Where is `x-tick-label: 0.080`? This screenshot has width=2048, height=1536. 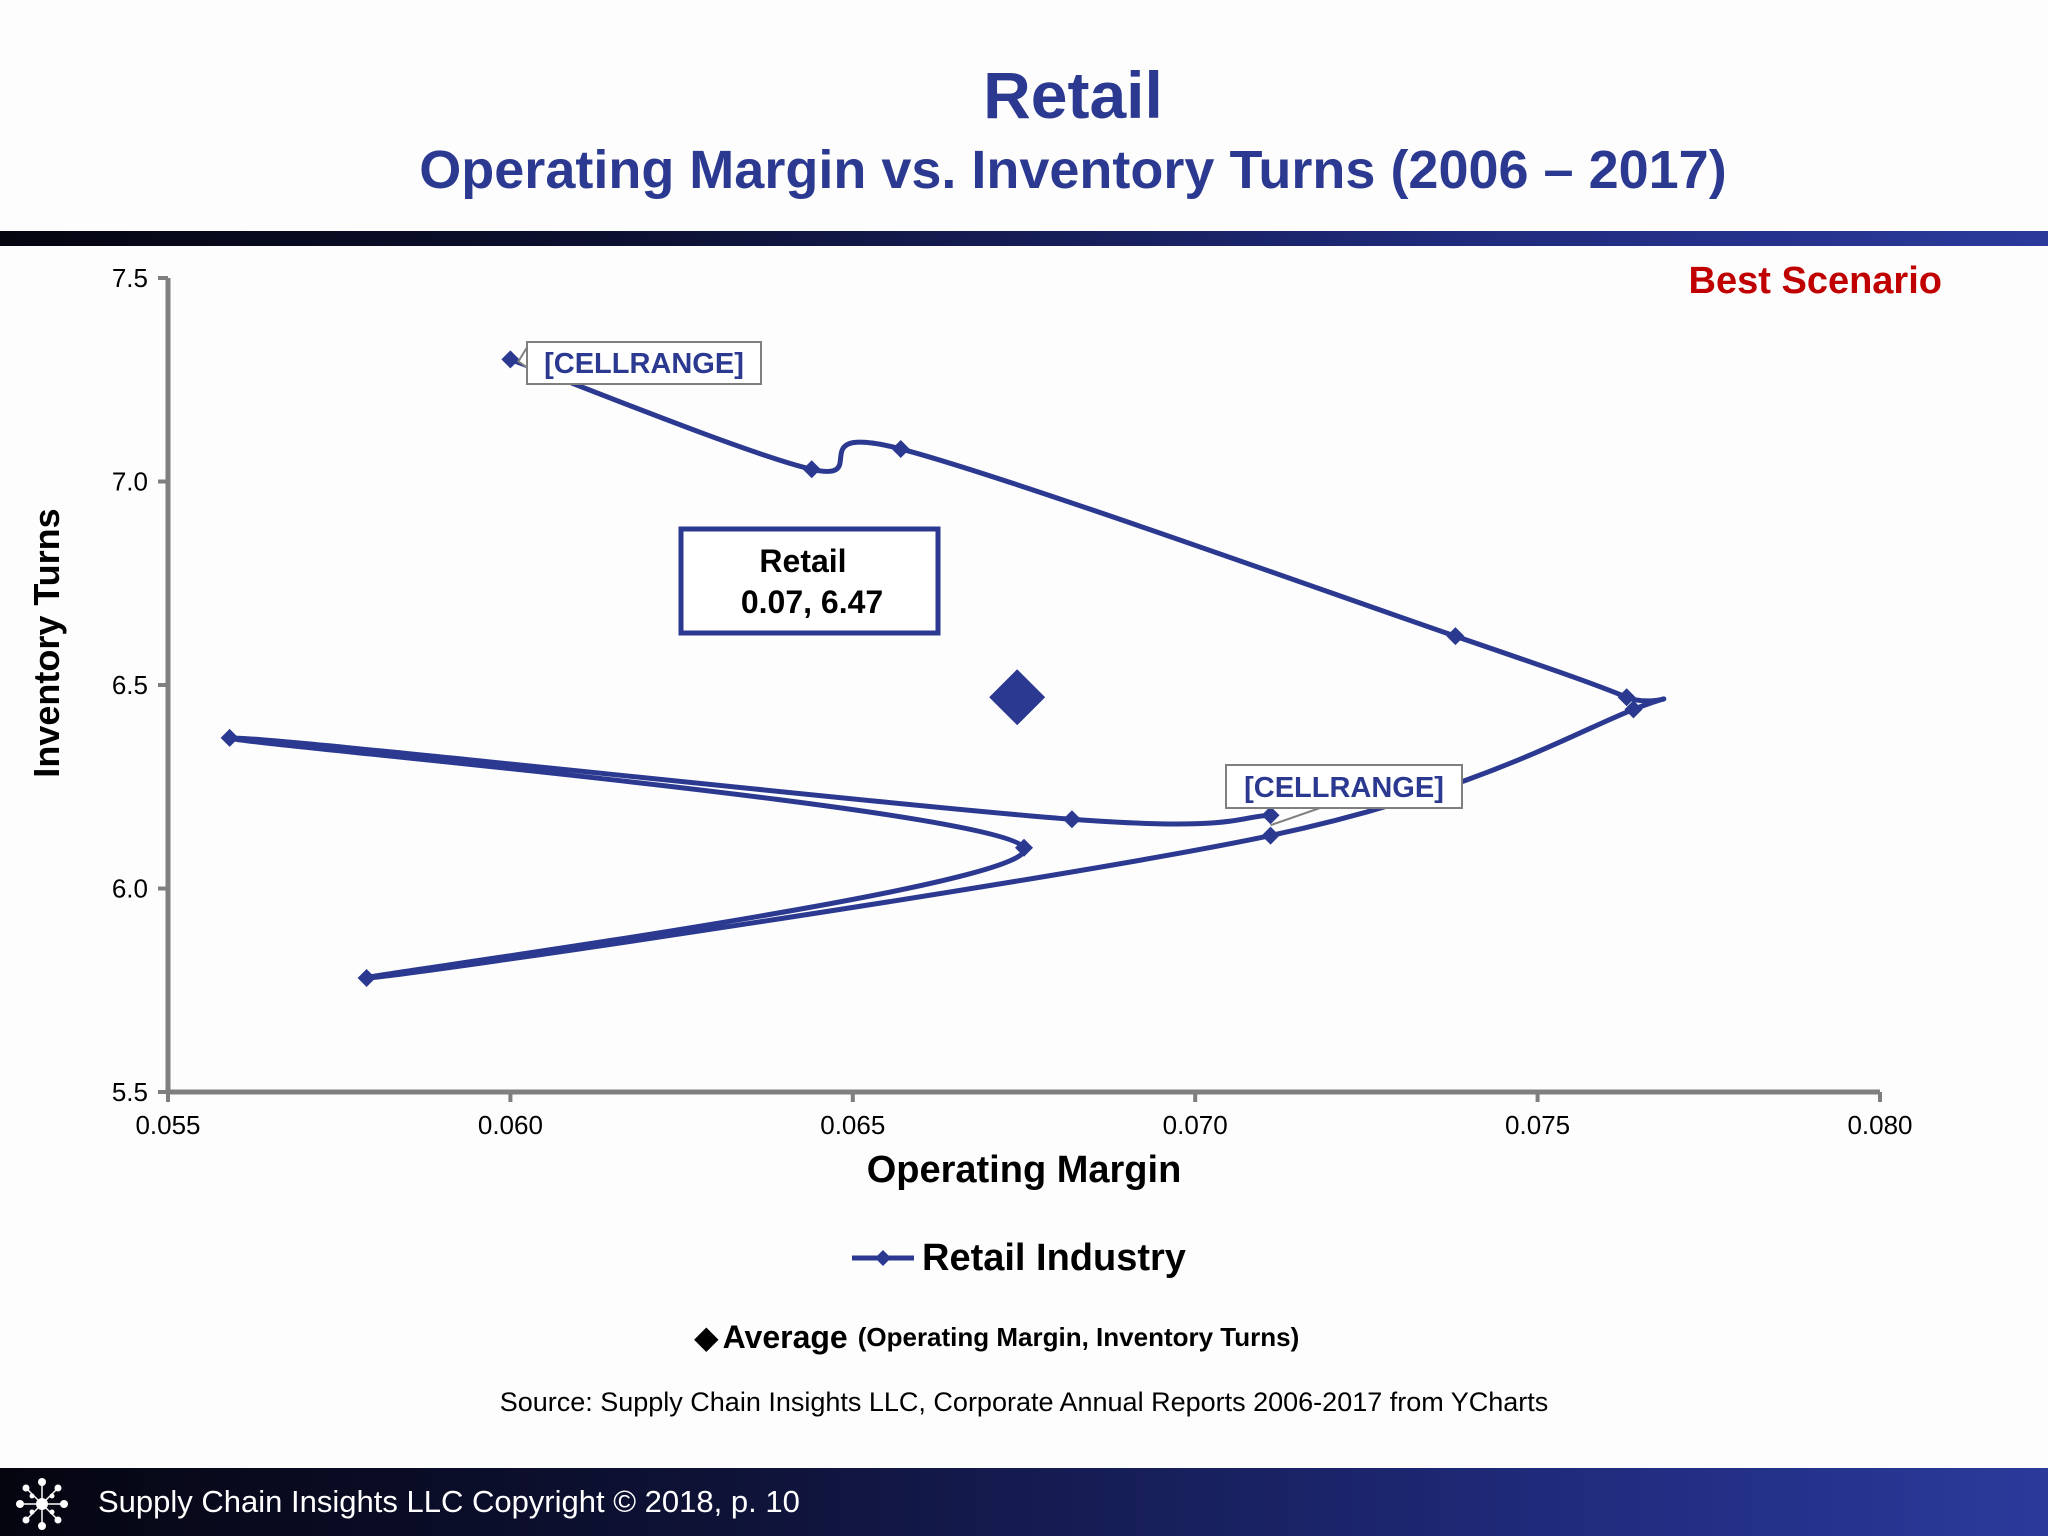
x-tick-label: 0.080 is located at coordinates (1879, 1125).